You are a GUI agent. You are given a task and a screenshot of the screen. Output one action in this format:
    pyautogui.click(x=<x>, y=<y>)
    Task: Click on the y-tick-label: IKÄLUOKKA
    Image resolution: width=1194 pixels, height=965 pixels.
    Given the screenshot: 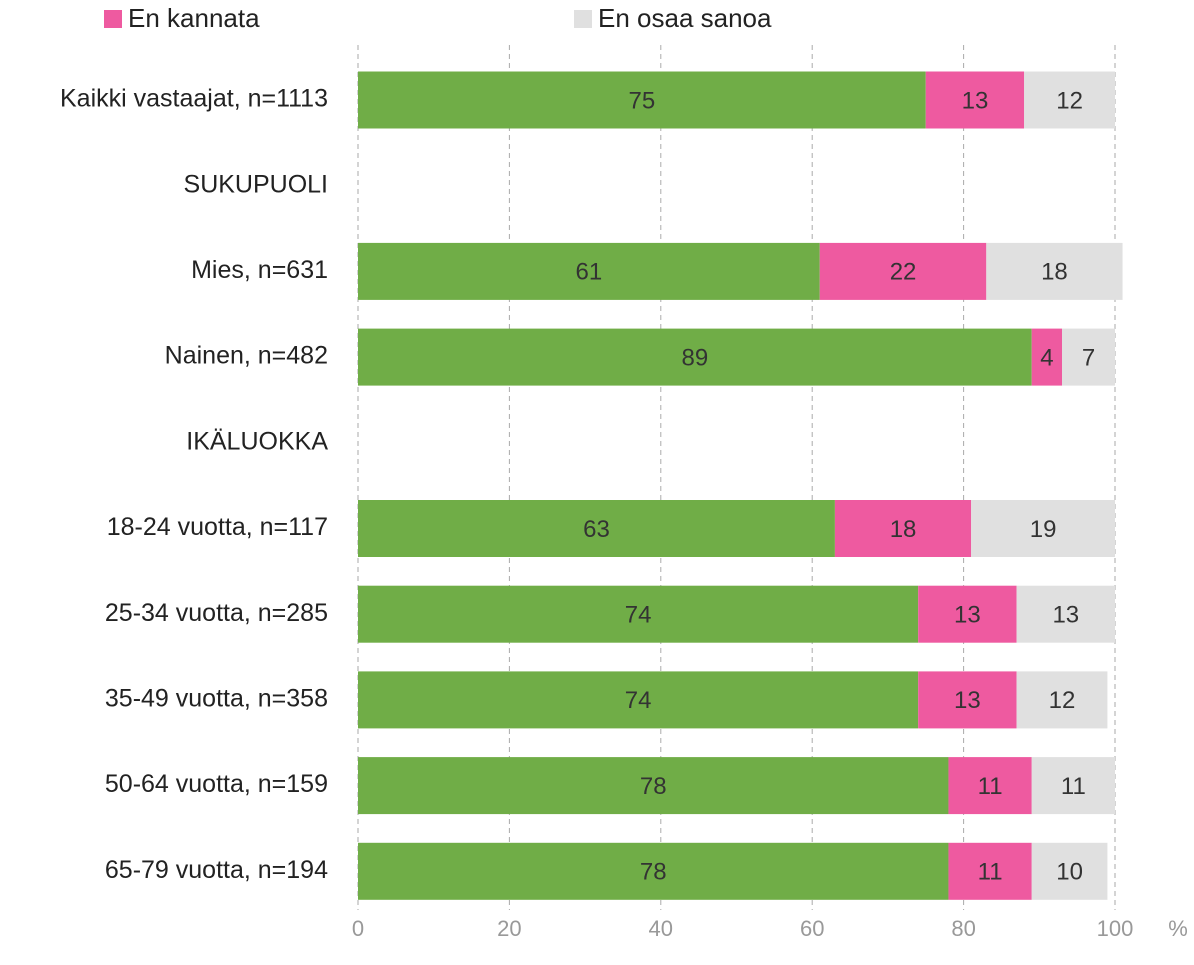 What is the action you would take?
    pyautogui.click(x=257, y=441)
    